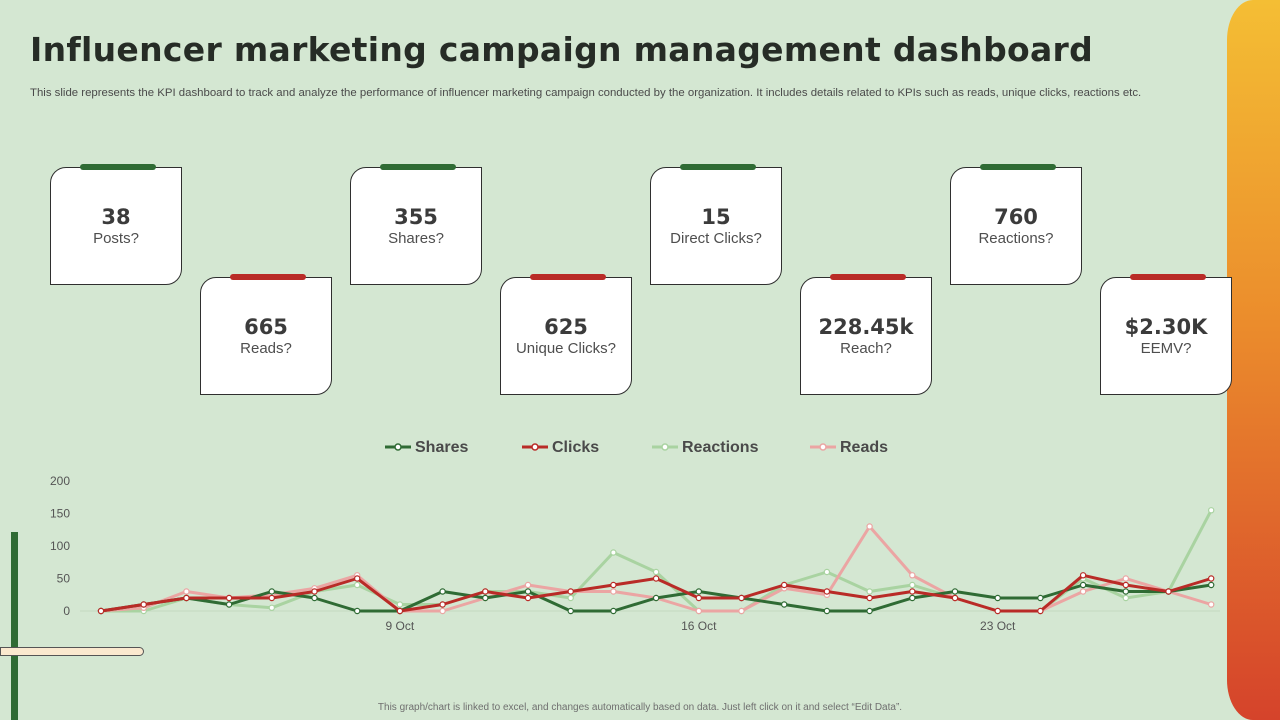 The height and width of the screenshot is (720, 1280). I want to click on kpi-value: 228.45k, so click(866, 327).